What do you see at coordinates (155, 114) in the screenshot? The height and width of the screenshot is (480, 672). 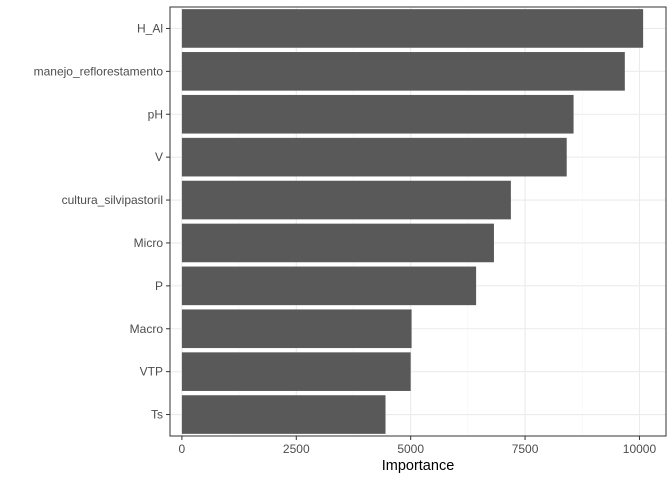 I see `y-tick-label: pH` at bounding box center [155, 114].